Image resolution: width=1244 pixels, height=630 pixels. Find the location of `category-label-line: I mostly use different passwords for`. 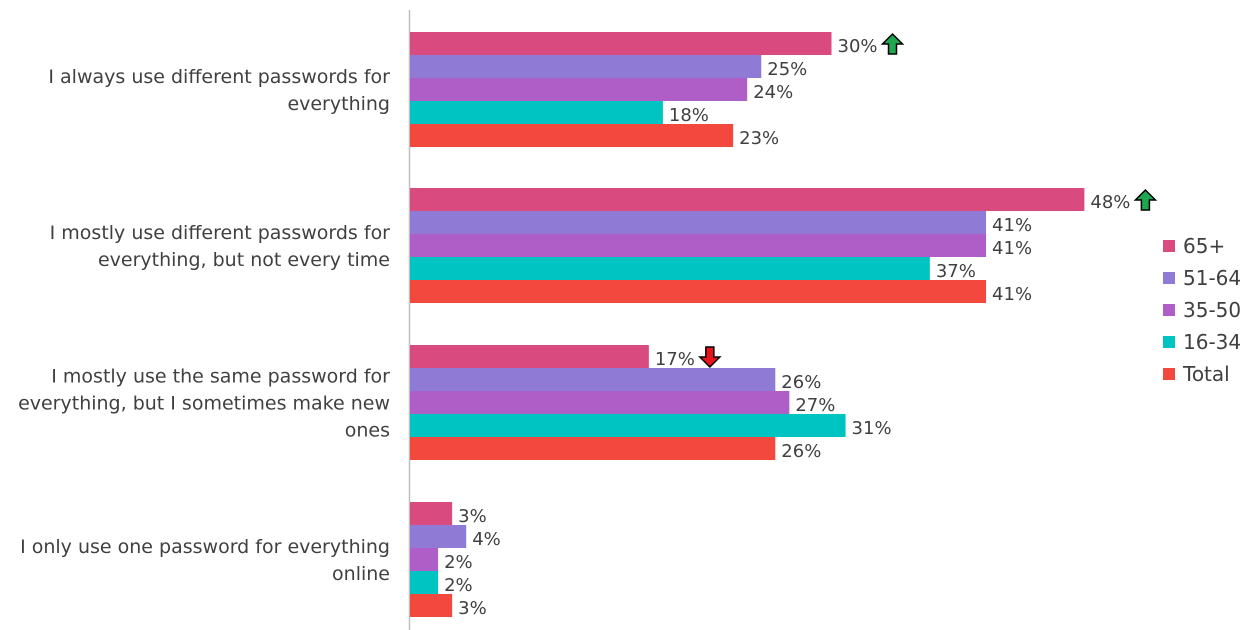

category-label-line: I mostly use different passwords for is located at coordinates (220, 233).